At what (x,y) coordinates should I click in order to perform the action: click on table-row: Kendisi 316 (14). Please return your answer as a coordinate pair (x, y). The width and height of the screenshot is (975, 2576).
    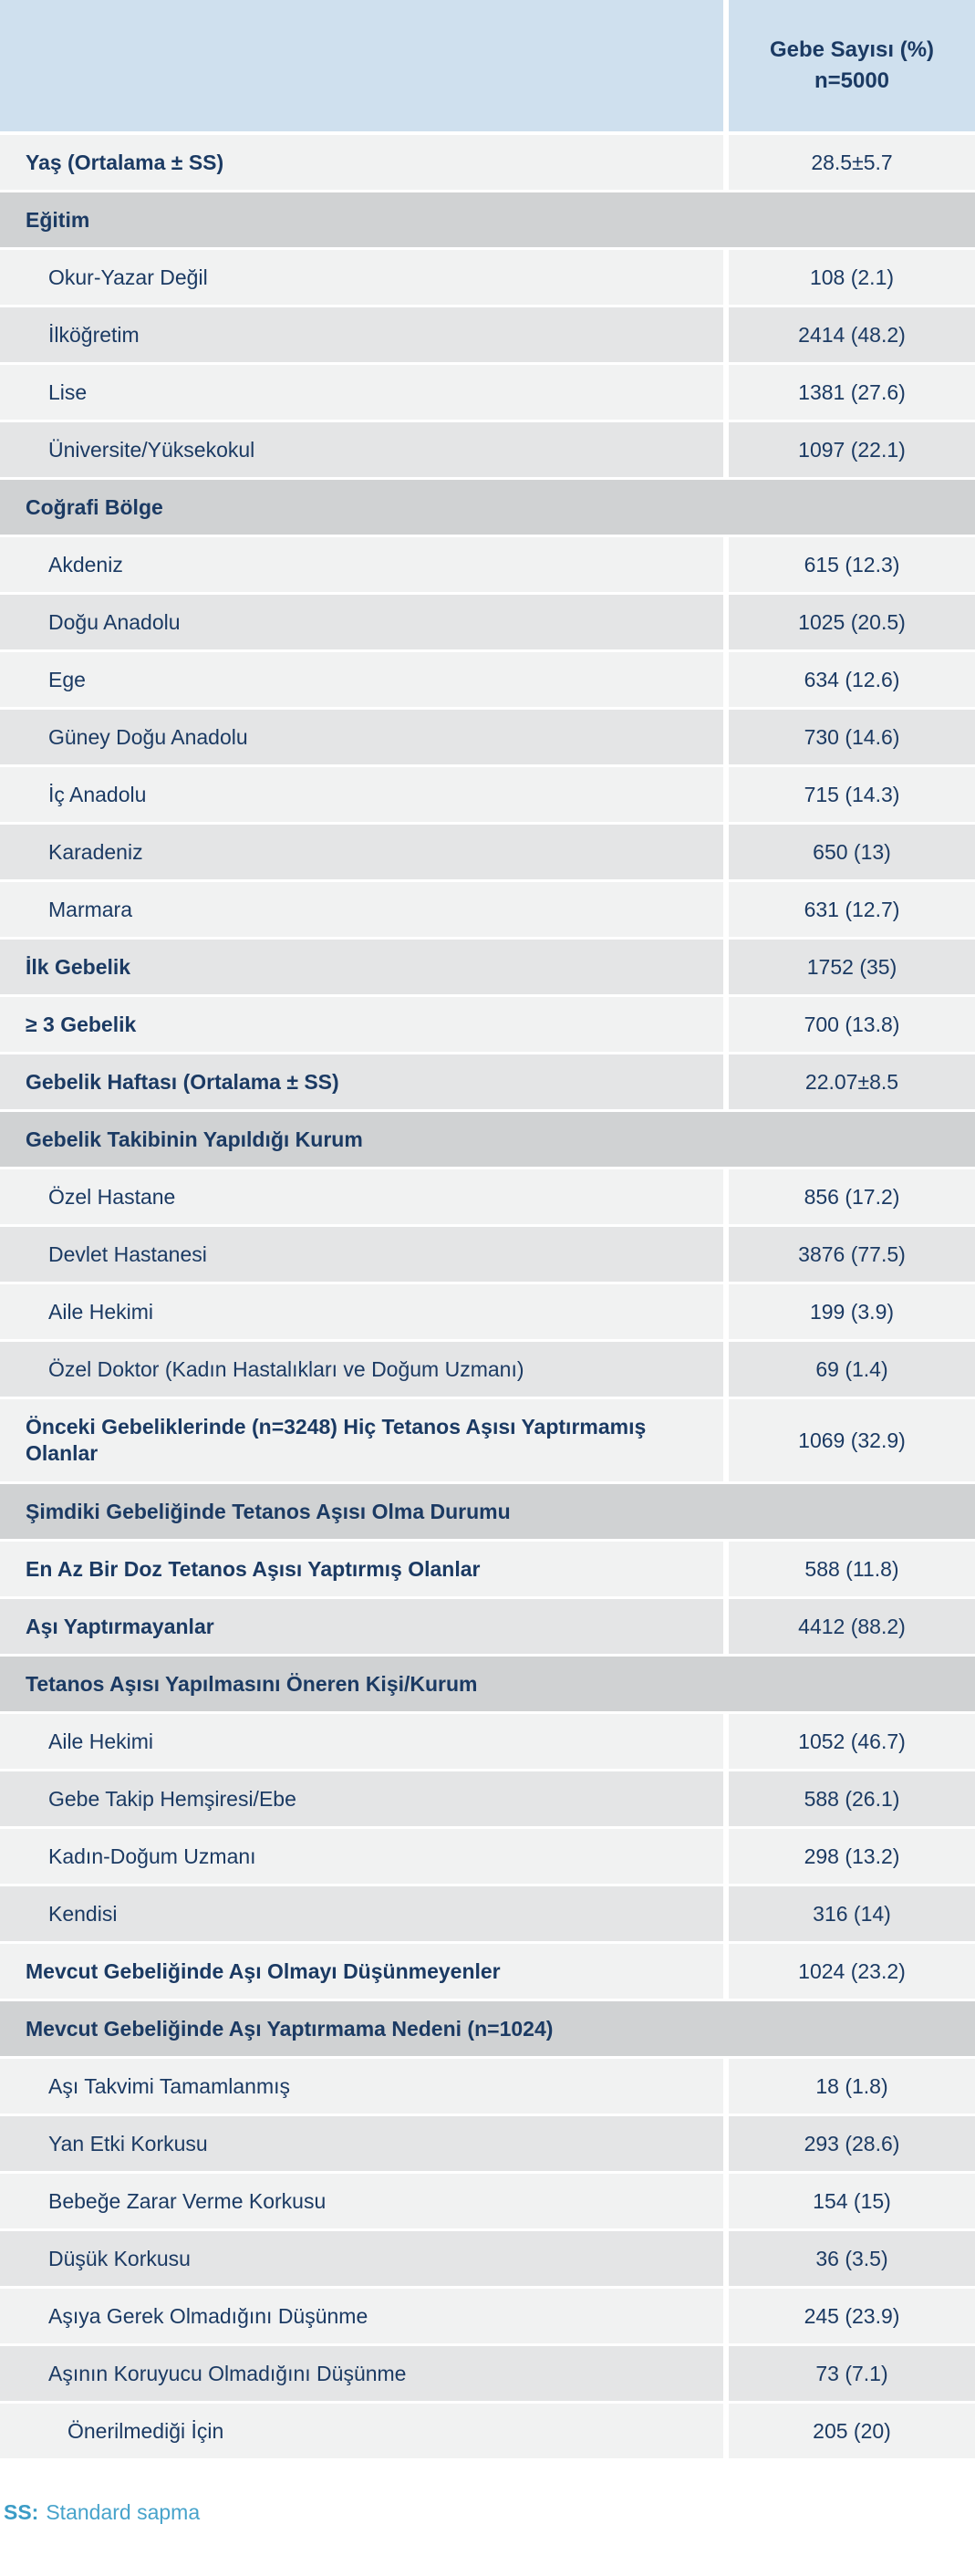
    Looking at the image, I should click on (487, 1913).